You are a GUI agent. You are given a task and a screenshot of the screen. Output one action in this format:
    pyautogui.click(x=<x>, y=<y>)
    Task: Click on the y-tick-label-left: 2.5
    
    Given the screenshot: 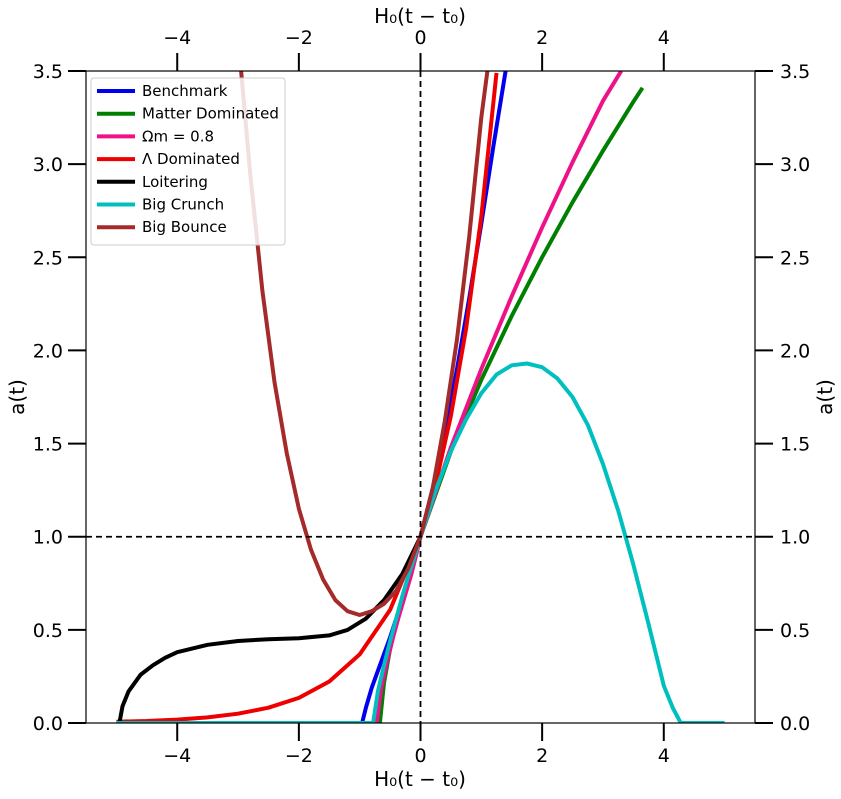 What is the action you would take?
    pyautogui.click(x=48, y=258)
    